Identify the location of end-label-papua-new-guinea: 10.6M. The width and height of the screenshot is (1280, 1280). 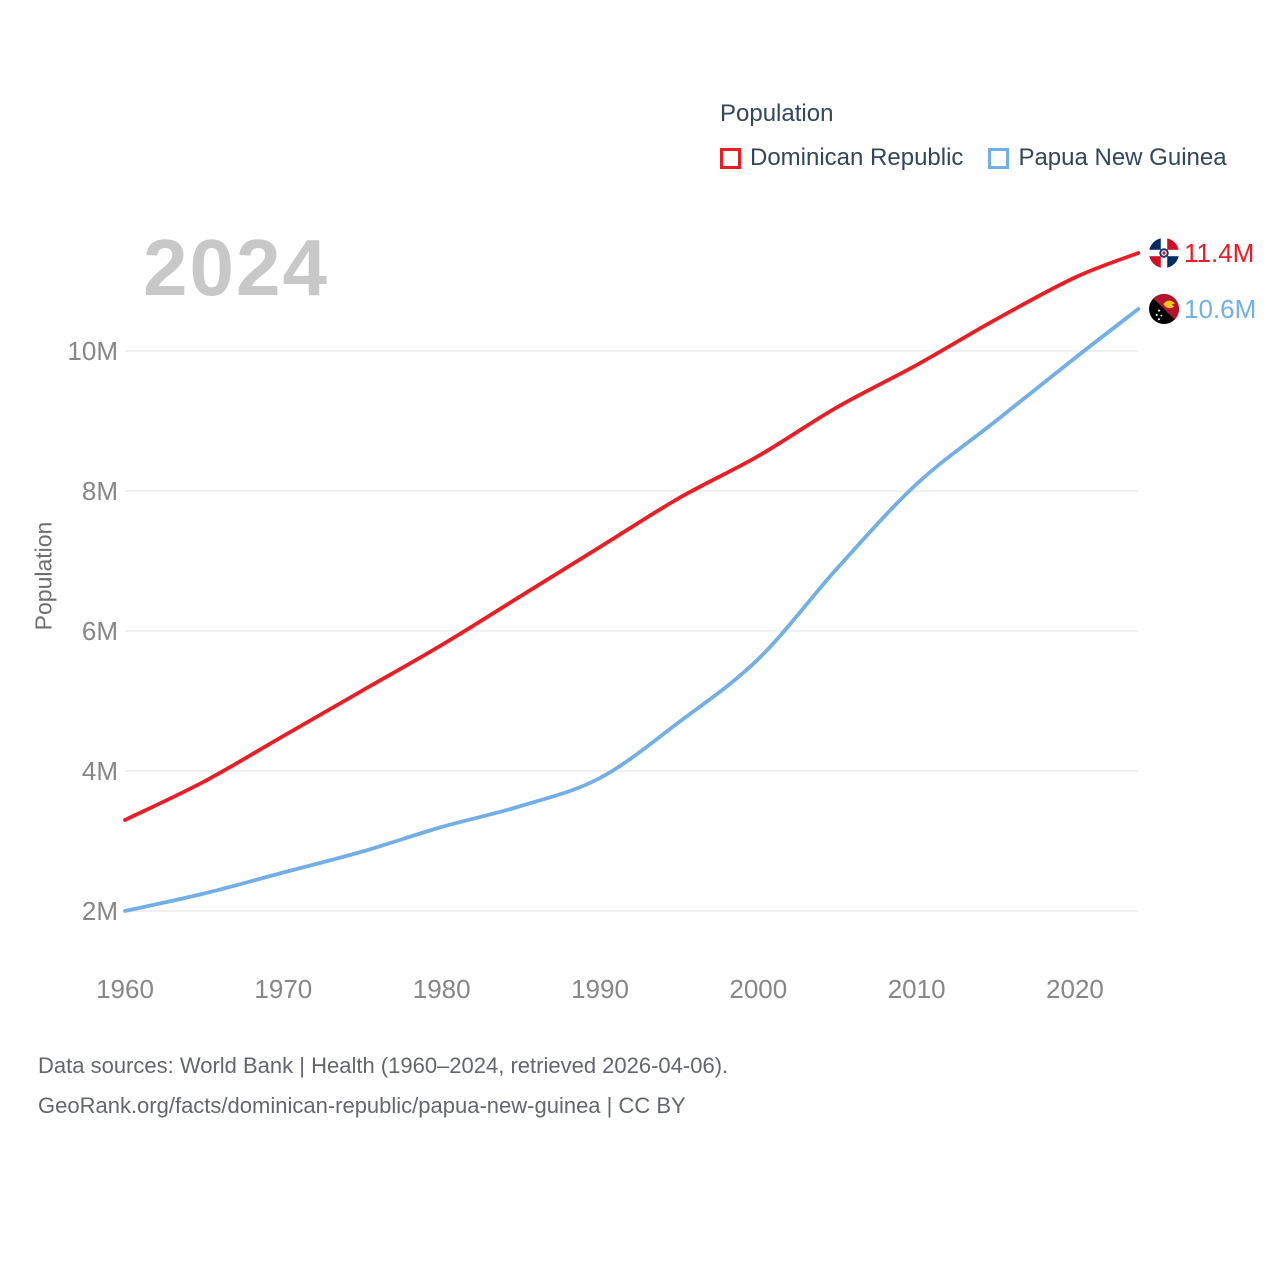
(1220, 309).